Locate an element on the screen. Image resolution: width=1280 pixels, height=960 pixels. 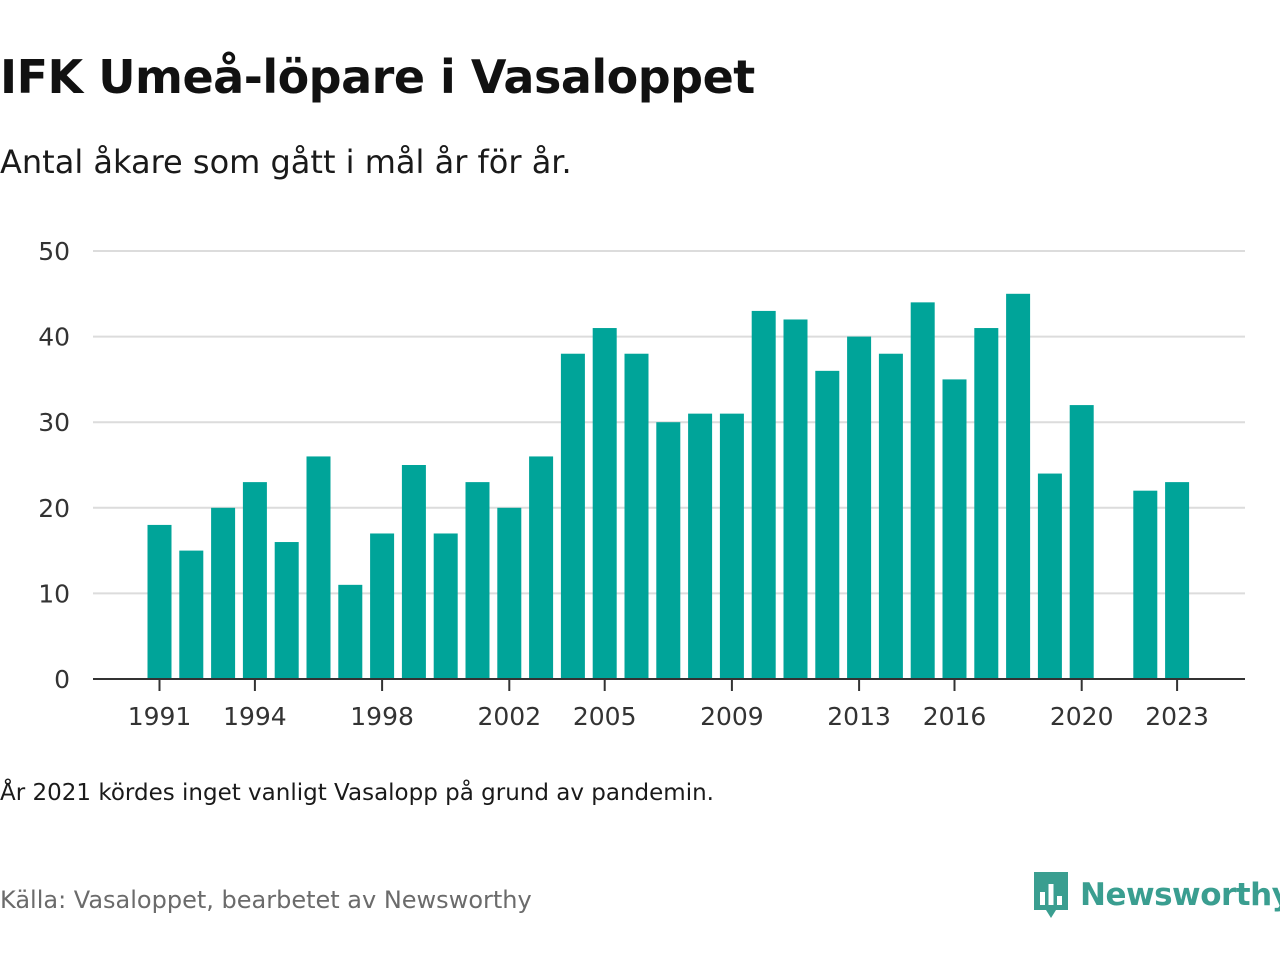
x-tick-label: 2023 is located at coordinates (1177, 716).